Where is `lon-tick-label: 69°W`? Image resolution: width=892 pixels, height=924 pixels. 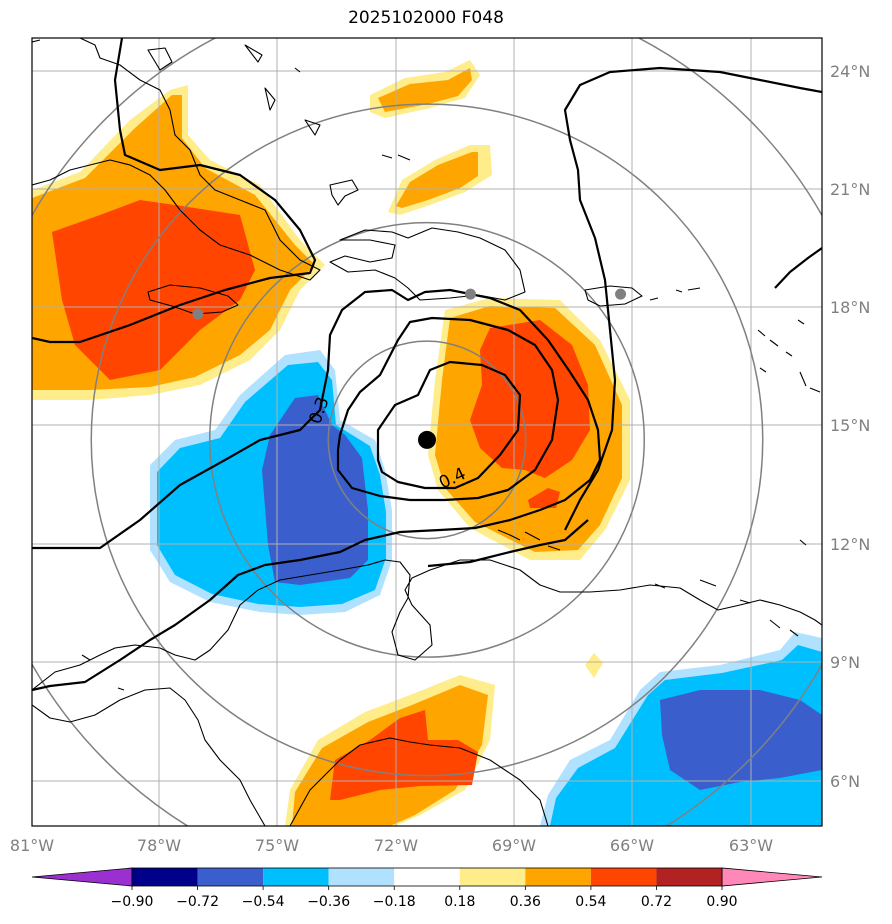 lon-tick-label: 69°W is located at coordinates (514, 845).